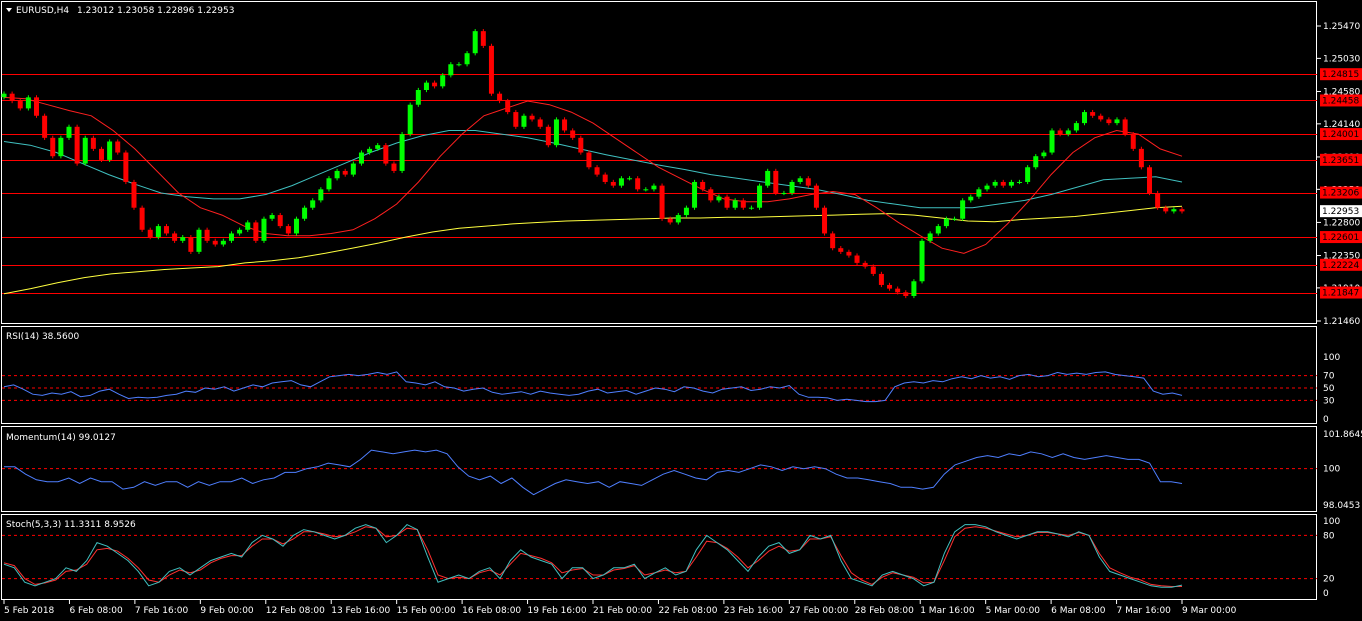  What do you see at coordinates (42, 337) in the screenshot?
I see `rsi-title: RSI(14) 38.5600` at bounding box center [42, 337].